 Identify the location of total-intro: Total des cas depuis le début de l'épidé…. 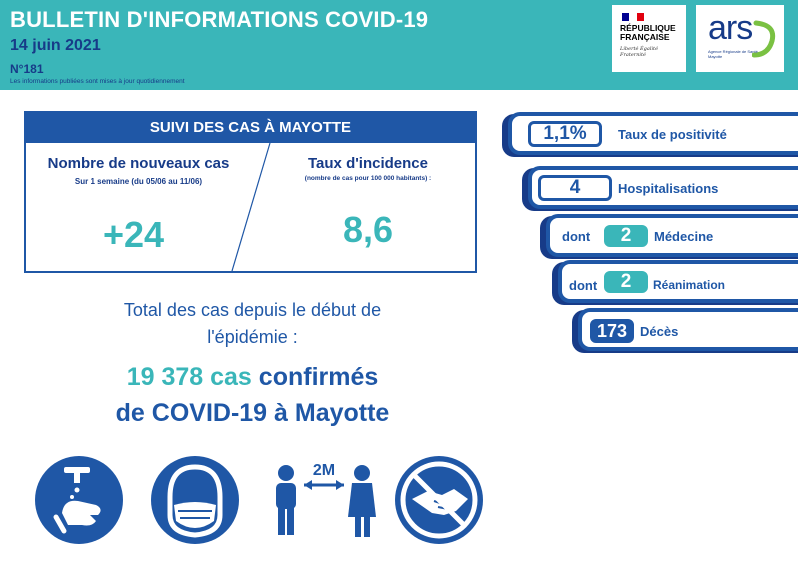
(252, 324).